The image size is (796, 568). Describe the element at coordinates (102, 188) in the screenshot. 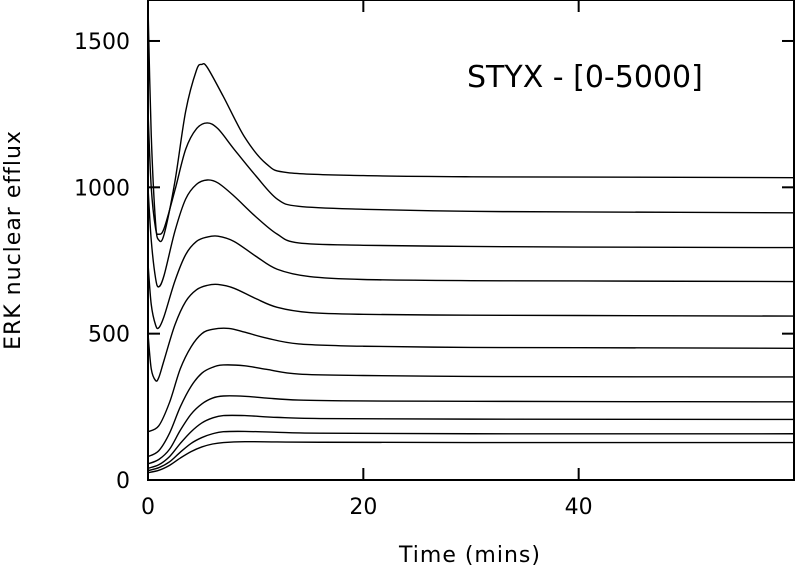

I see `y-tick-label: 1000` at that location.